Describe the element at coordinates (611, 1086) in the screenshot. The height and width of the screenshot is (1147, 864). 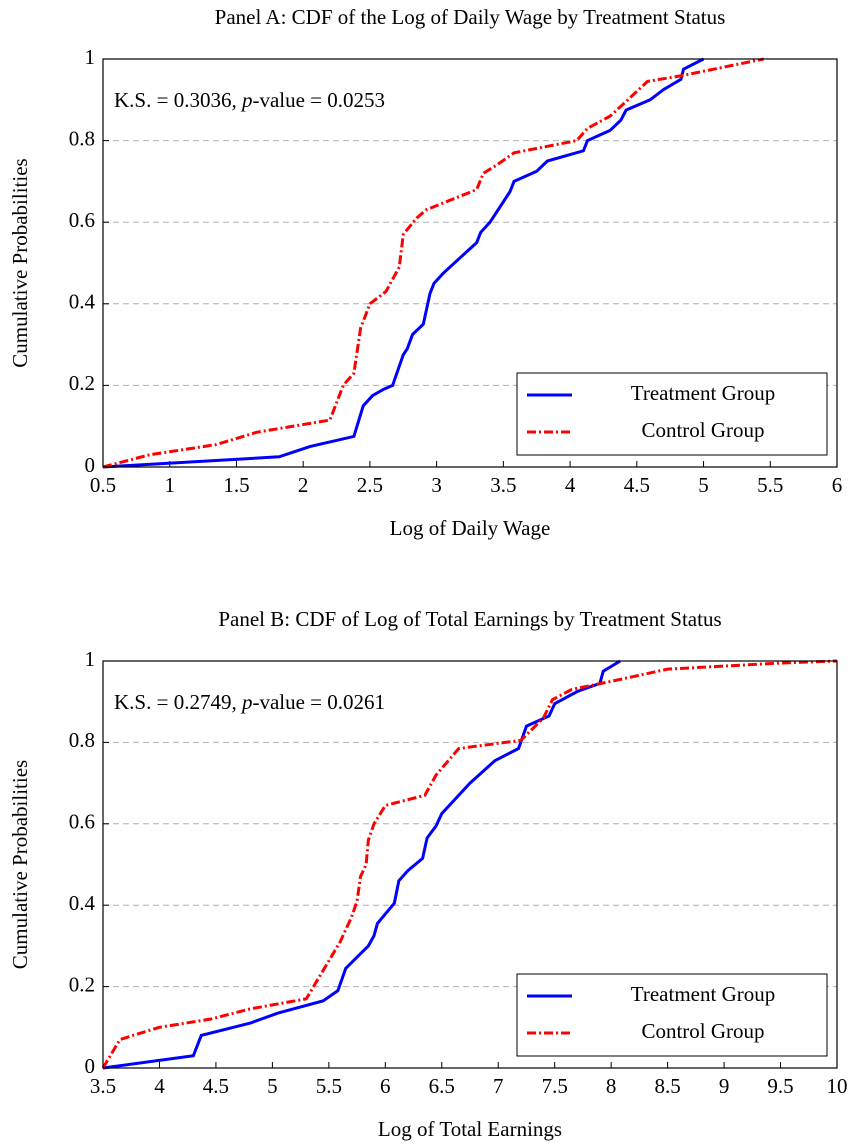
I see `x-tick-label: 8` at that location.